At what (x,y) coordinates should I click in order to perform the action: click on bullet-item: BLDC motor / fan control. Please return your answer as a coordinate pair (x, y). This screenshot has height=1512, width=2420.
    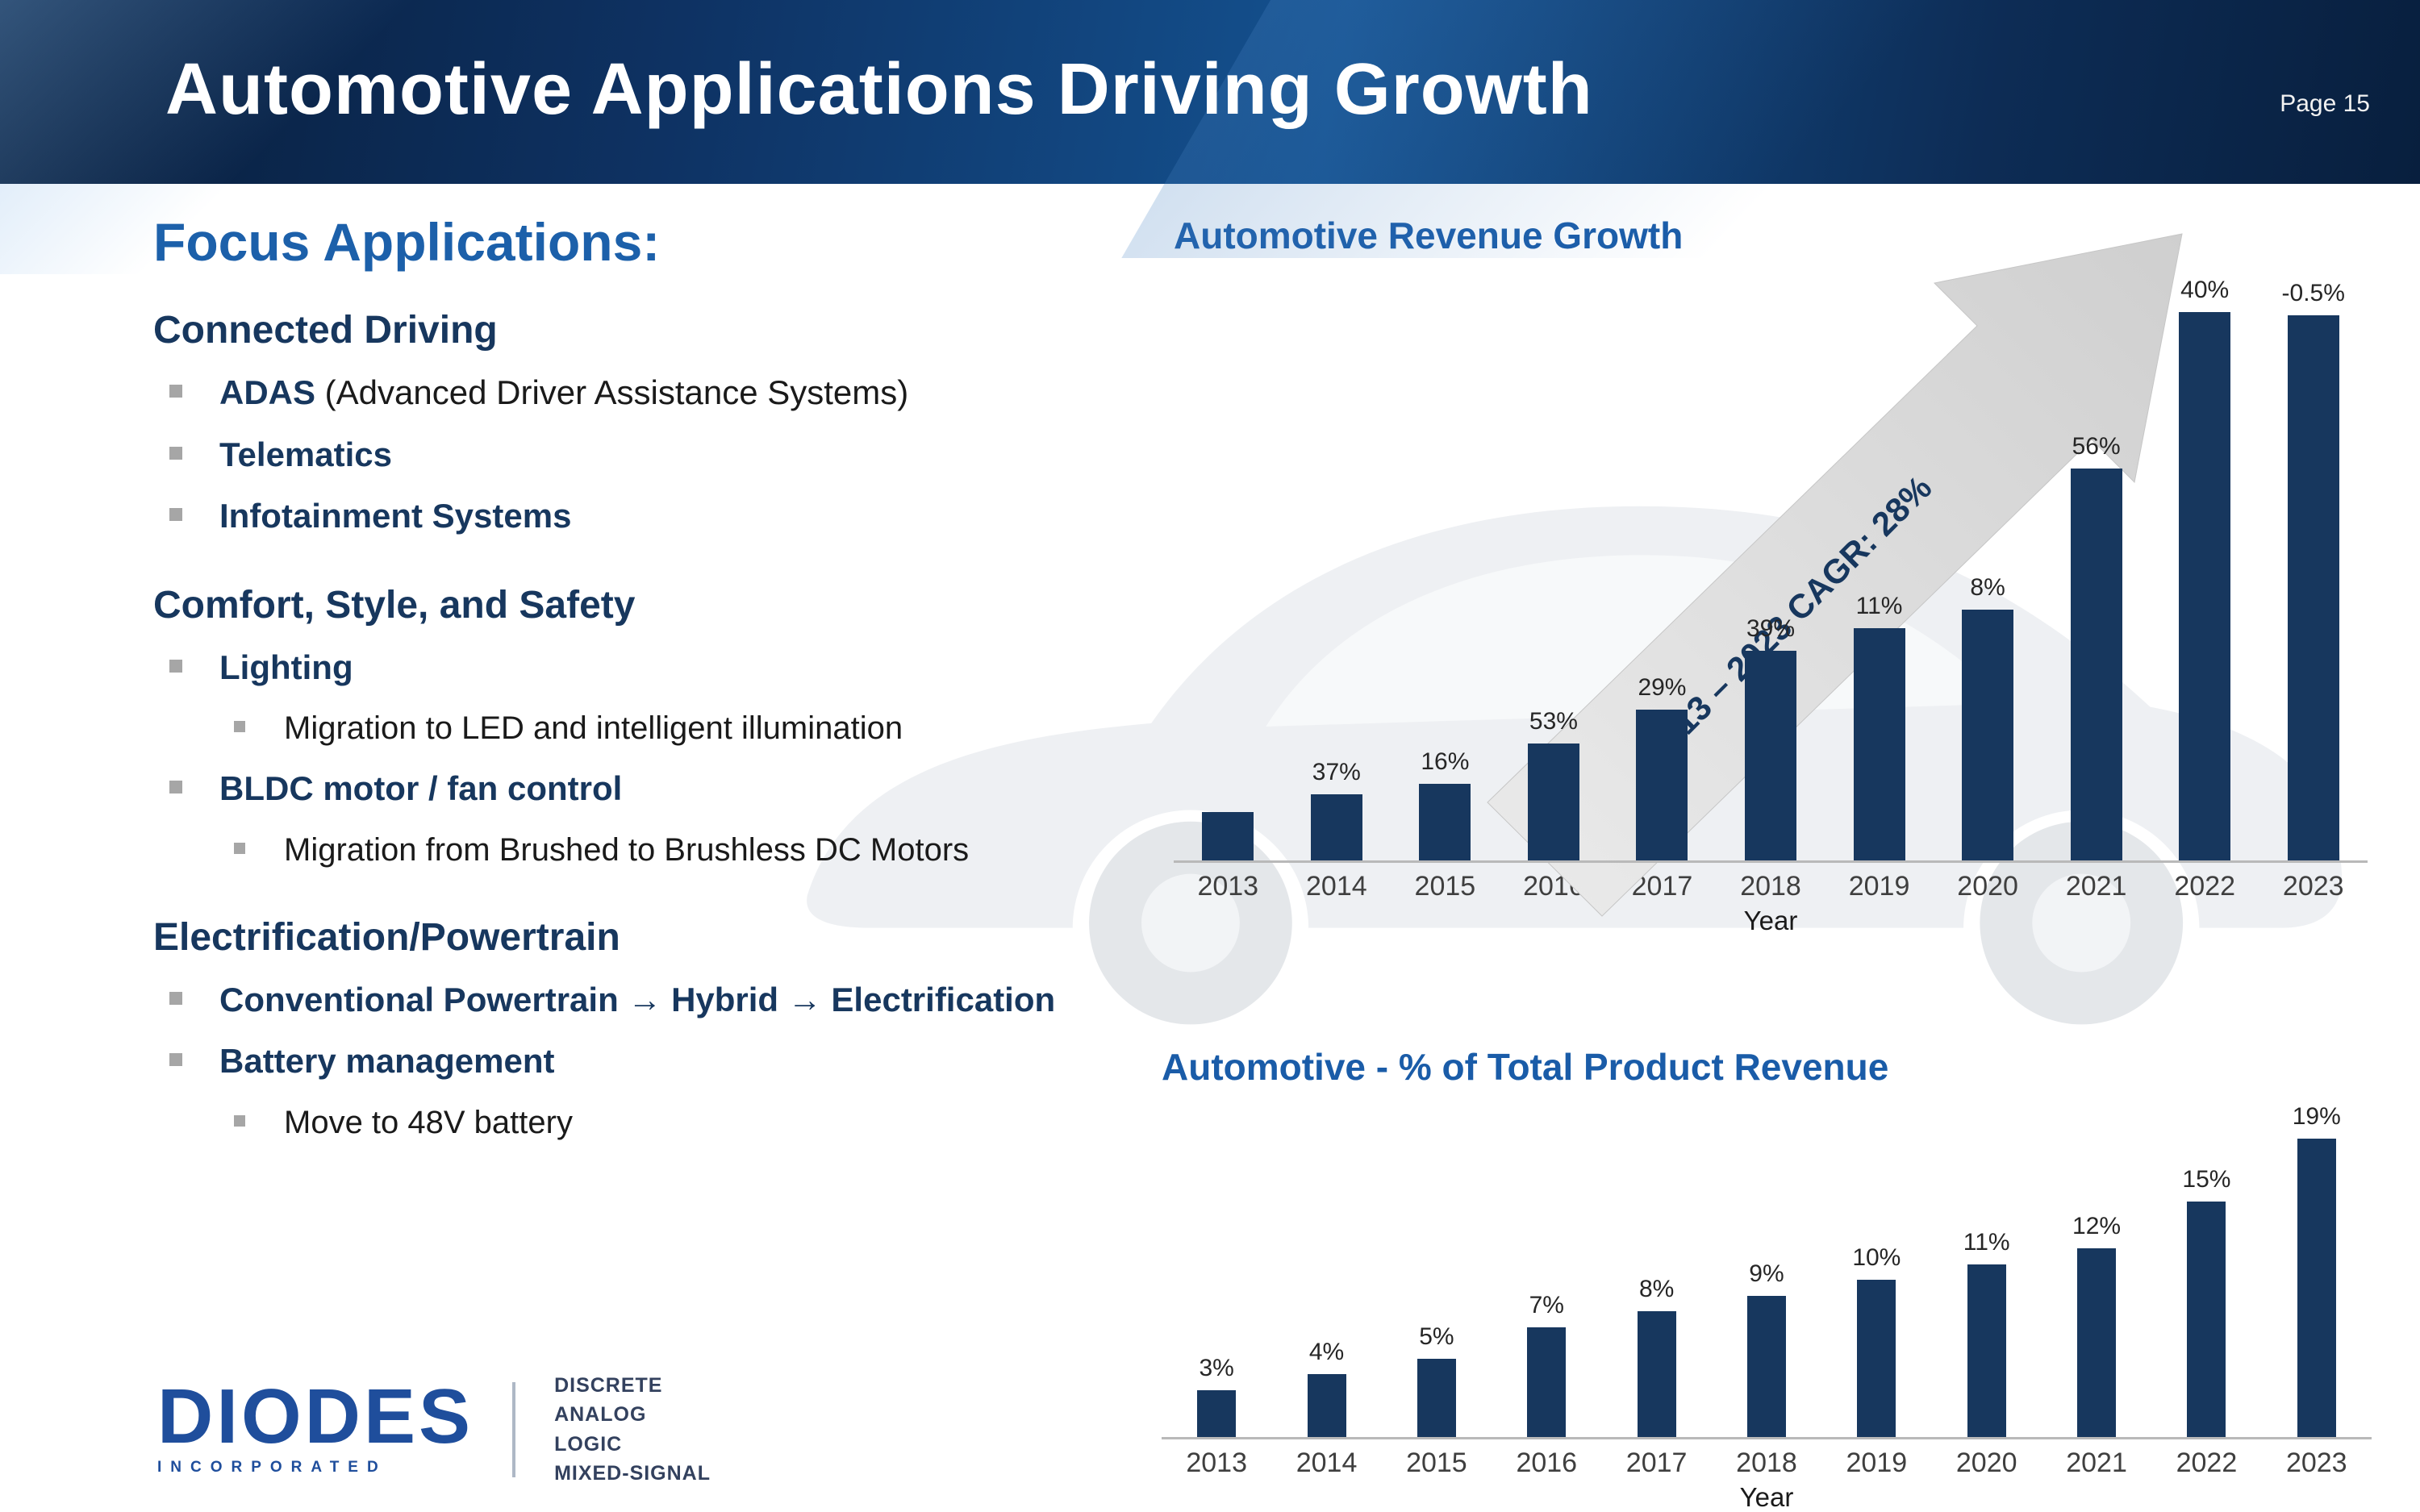
    Looking at the image, I should click on (617, 789).